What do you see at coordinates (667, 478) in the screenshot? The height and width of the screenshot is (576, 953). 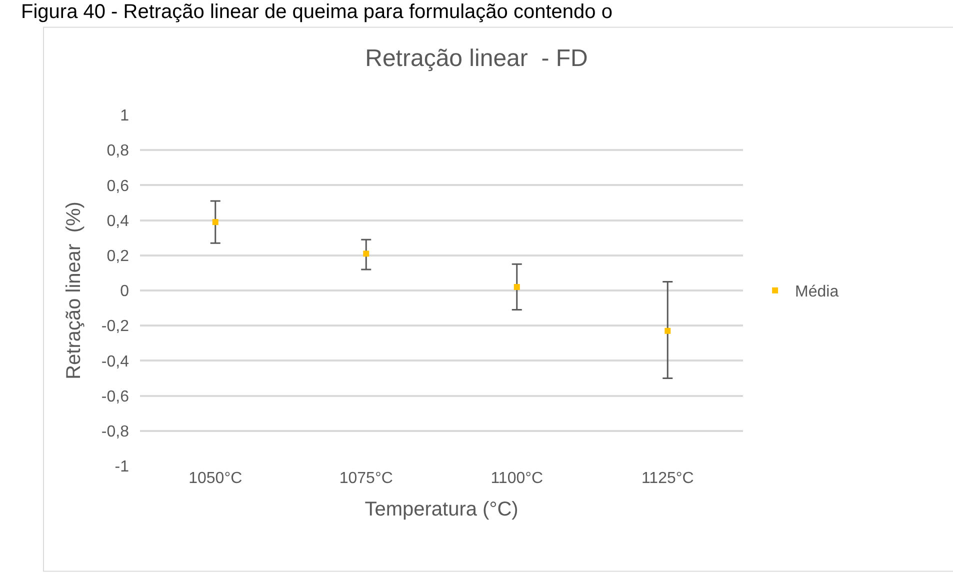 I see `x-tick-label: 1125°C` at bounding box center [667, 478].